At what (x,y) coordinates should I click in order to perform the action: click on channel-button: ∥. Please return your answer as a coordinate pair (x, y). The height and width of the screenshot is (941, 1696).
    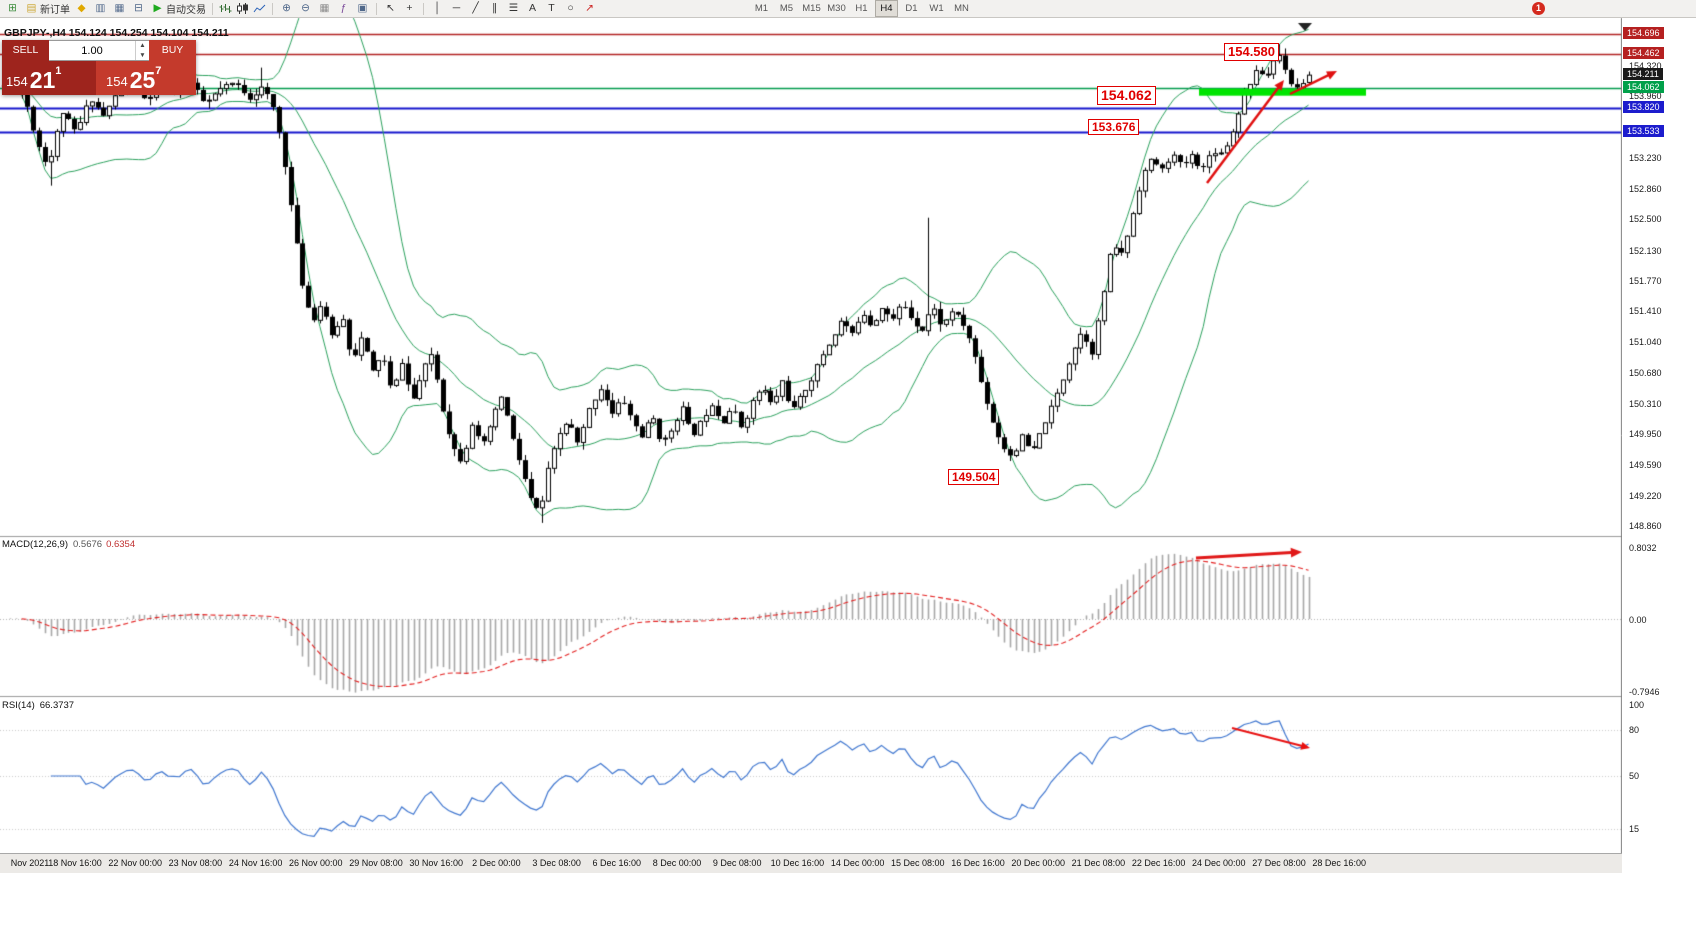
    Looking at the image, I should click on (494, 9).